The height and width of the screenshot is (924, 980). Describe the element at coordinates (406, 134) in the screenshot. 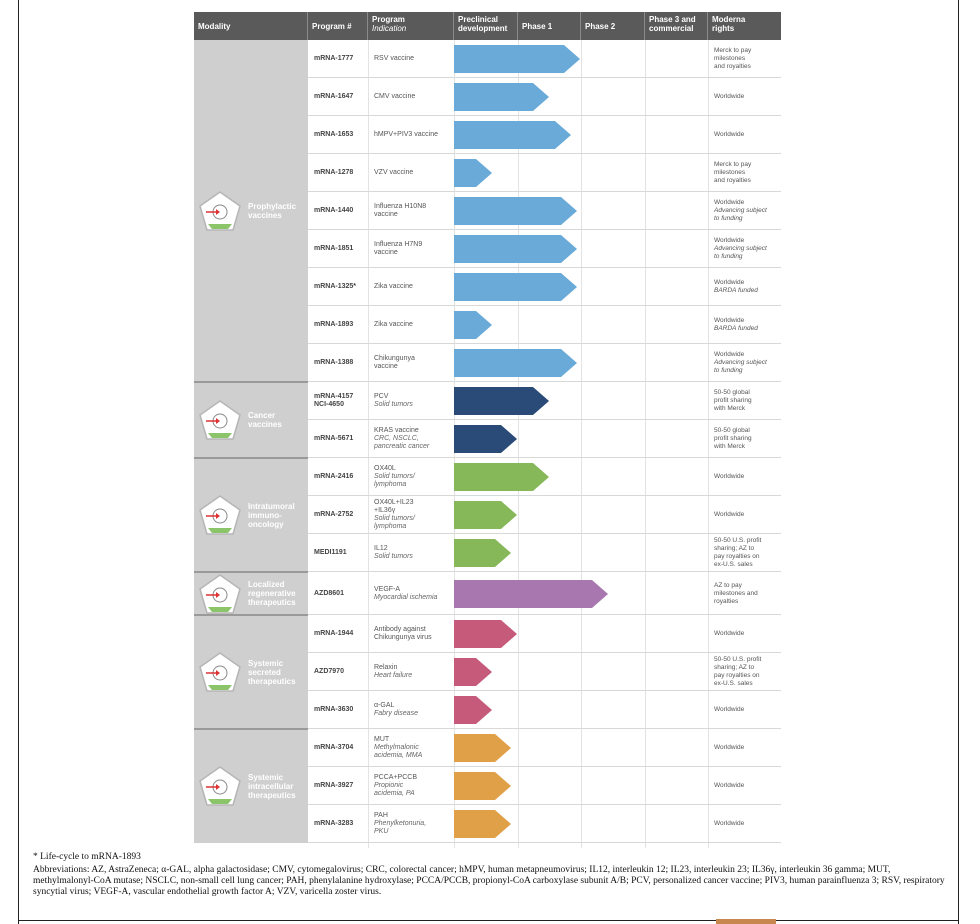

I see `program-indication: hMPV+PIV3 vaccine` at that location.